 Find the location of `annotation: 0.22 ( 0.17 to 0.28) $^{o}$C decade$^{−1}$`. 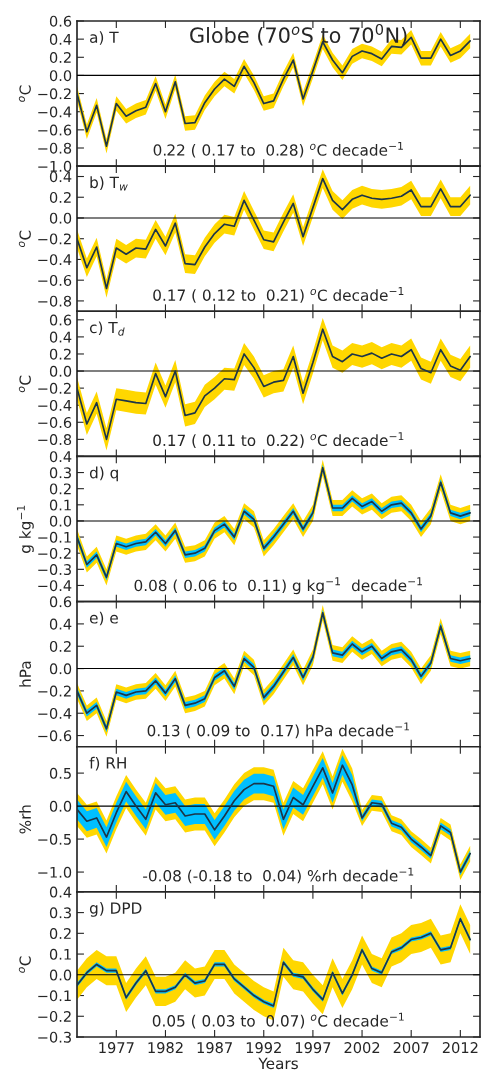

annotation: 0.22 ( 0.17 to 0.28) $^{o}$C decade$^{−1}$ is located at coordinates (278, 149).